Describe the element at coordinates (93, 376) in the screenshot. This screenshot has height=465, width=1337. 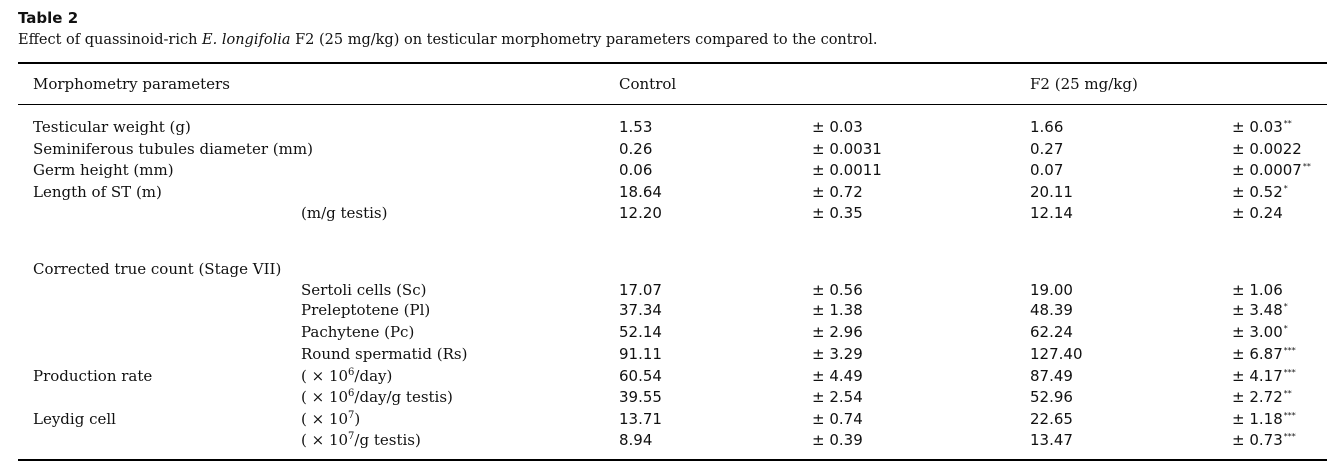
I see `row-label: Production rate` at that location.